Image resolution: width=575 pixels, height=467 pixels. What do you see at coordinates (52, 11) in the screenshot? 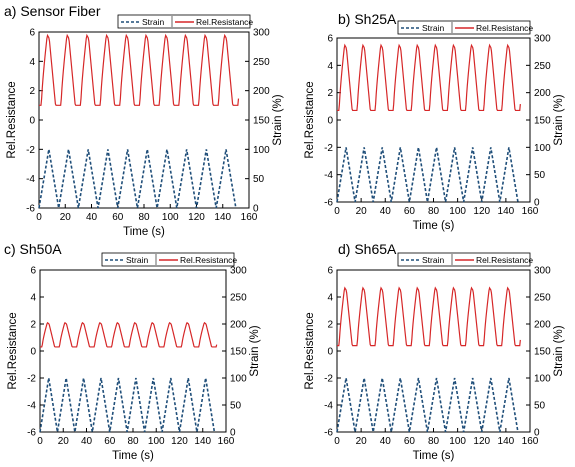
I see `panel-title: a) Sensor Fiber` at bounding box center [52, 11].